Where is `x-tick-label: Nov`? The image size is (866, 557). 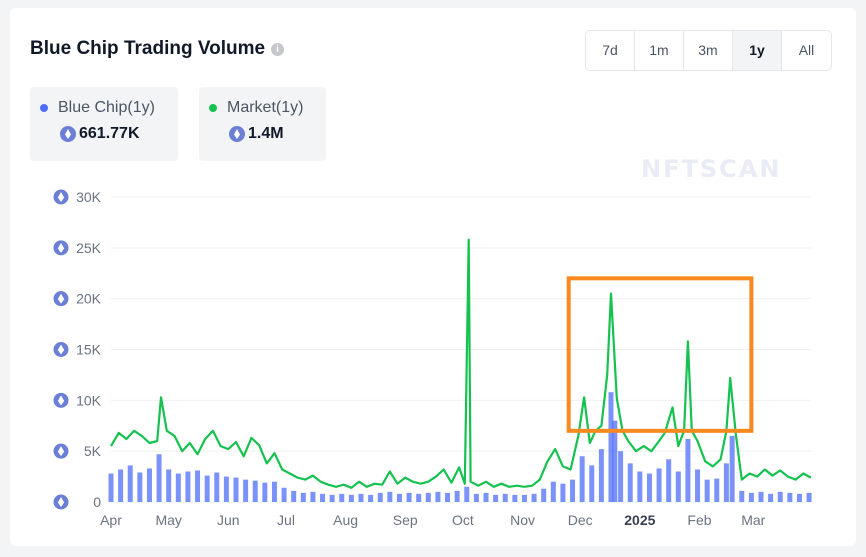
x-tick-label: Nov is located at coordinates (522, 520).